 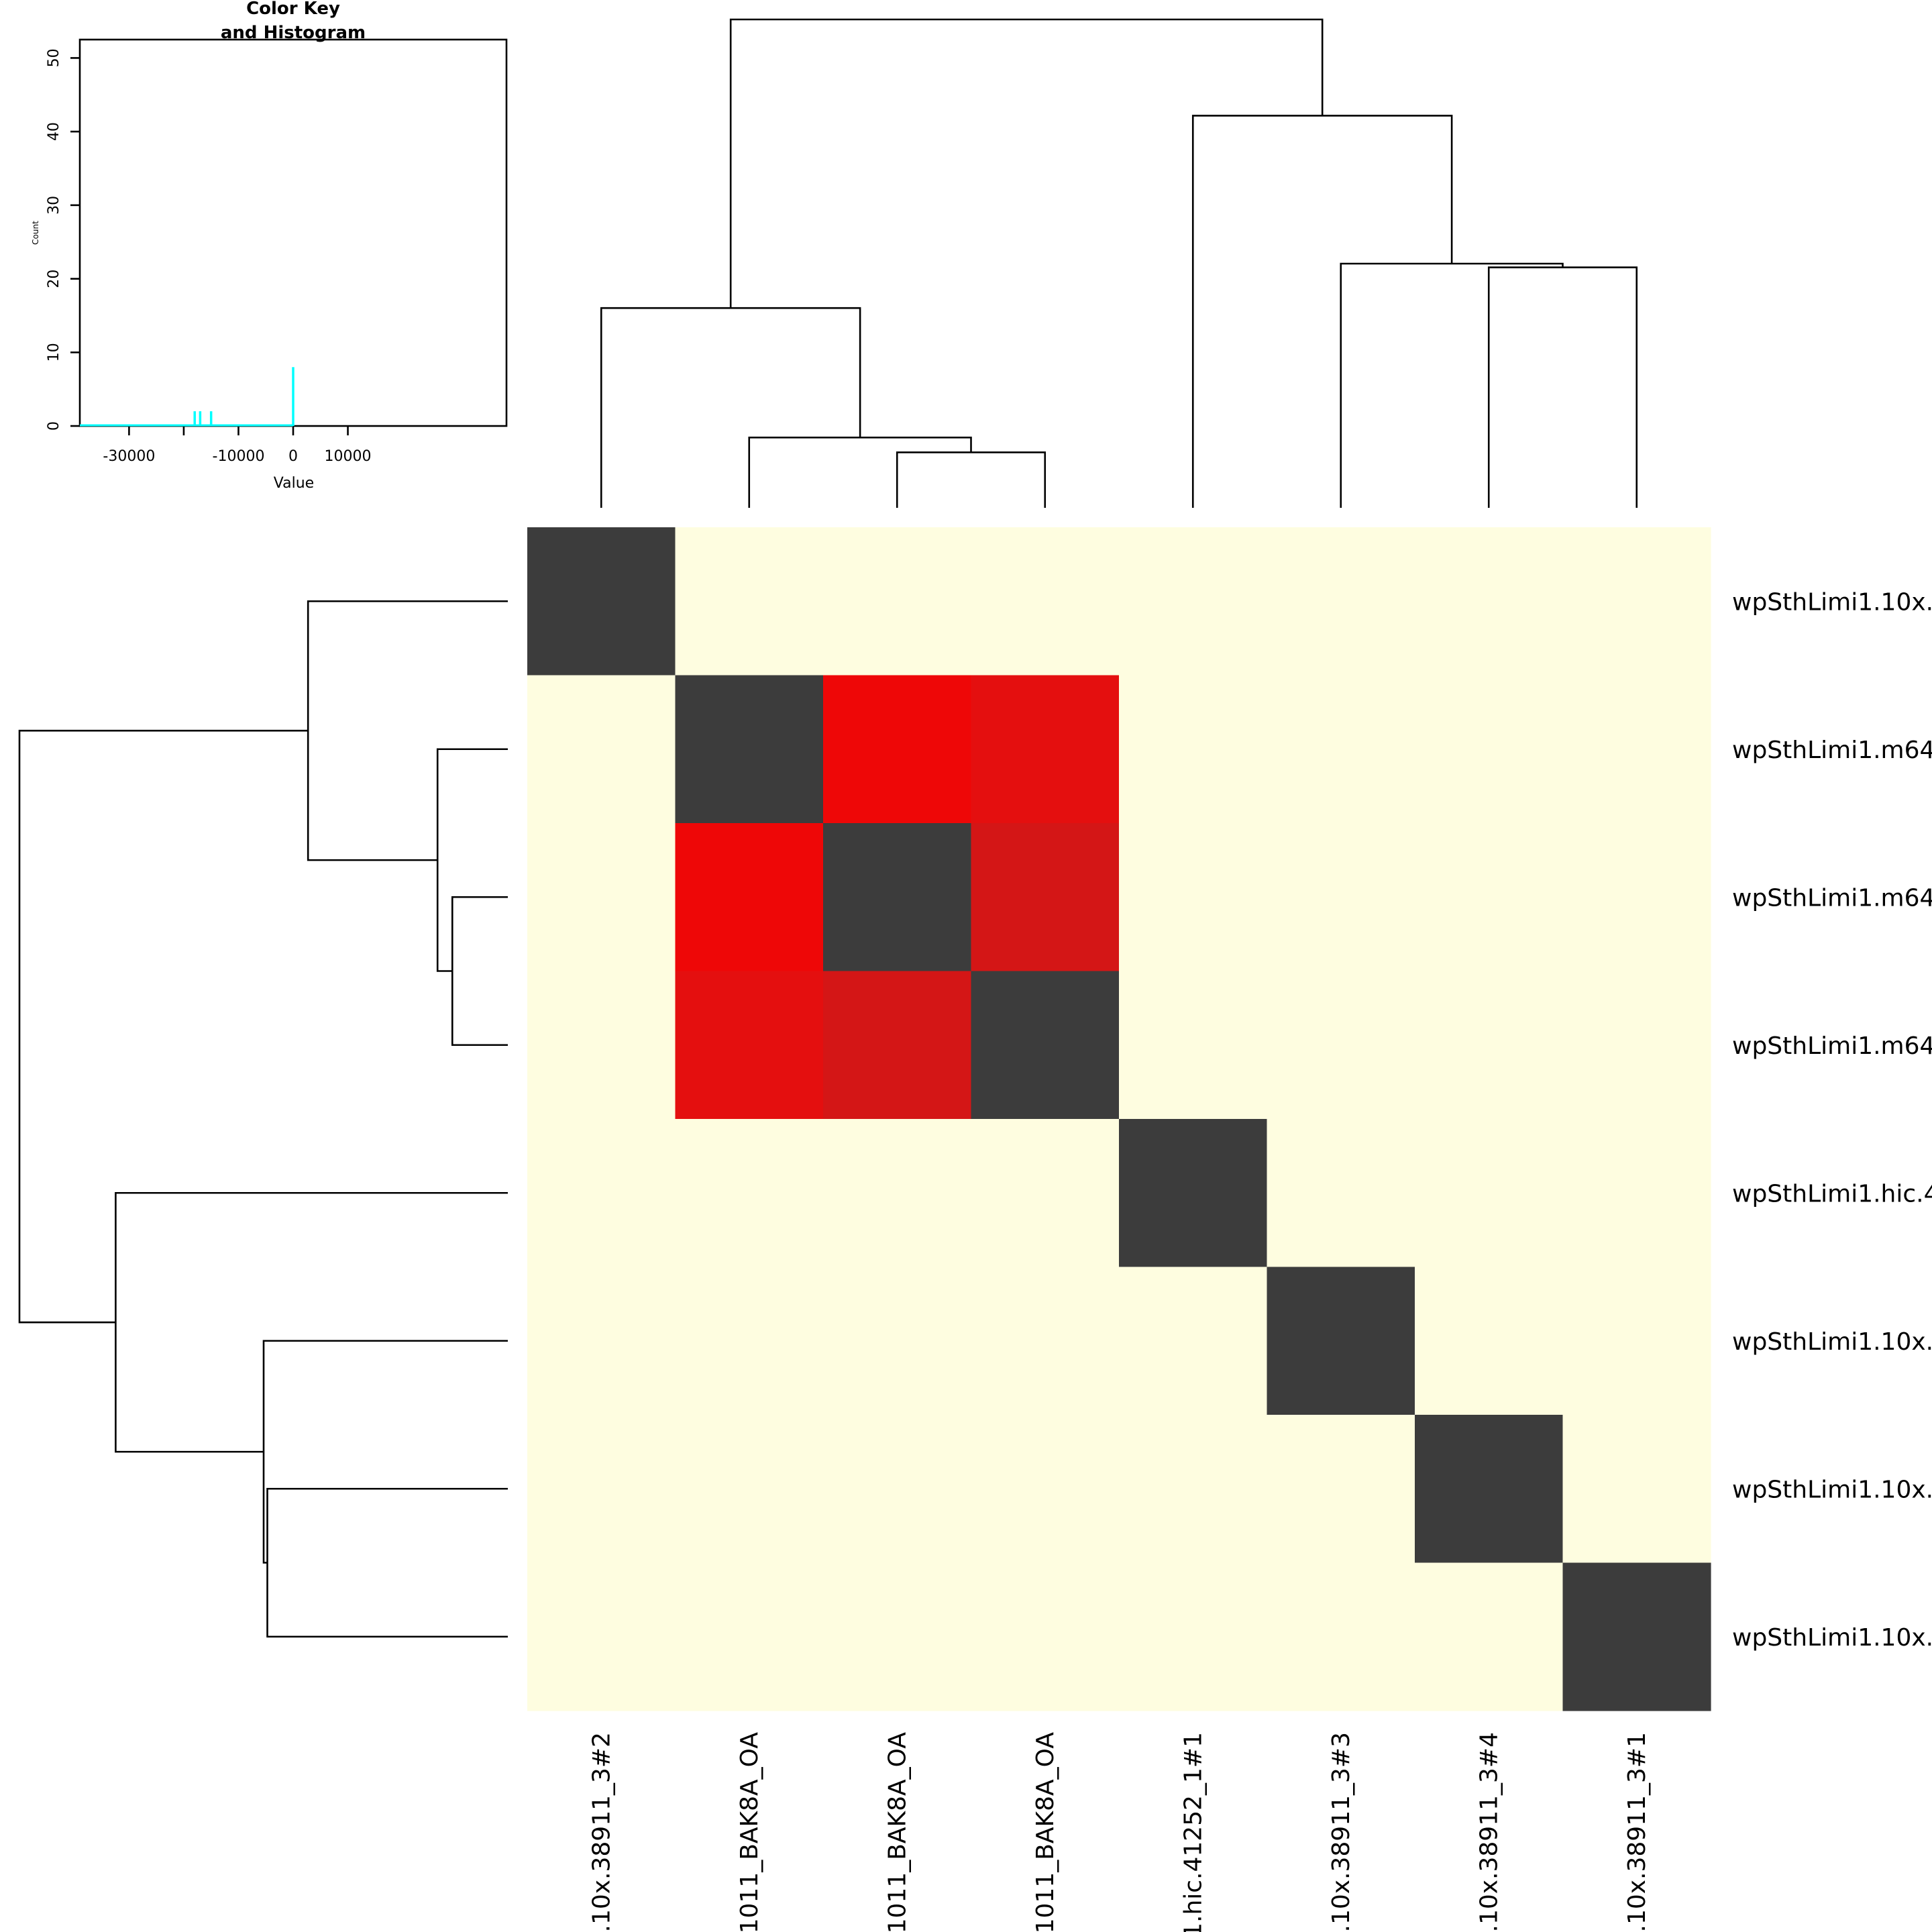 I want to click on column-label: .10x.38911_3#3, so click(x=1341, y=1832).